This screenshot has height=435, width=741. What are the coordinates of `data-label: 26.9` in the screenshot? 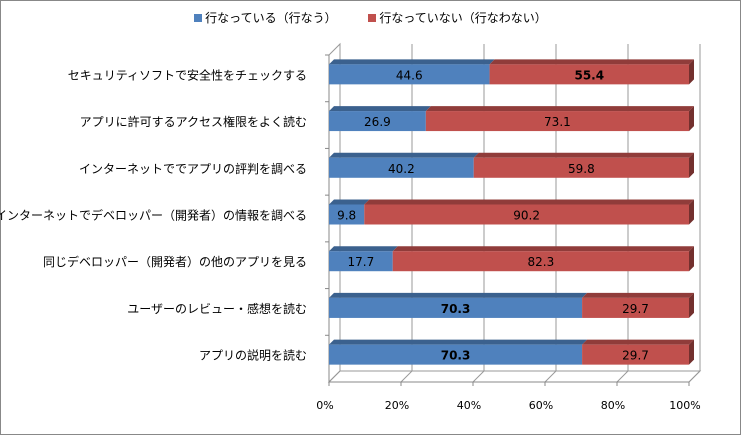 It's located at (377, 122).